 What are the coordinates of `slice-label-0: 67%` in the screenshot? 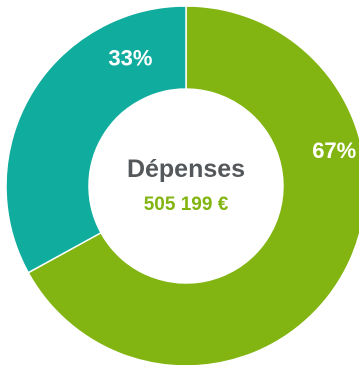 It's located at (334, 150).